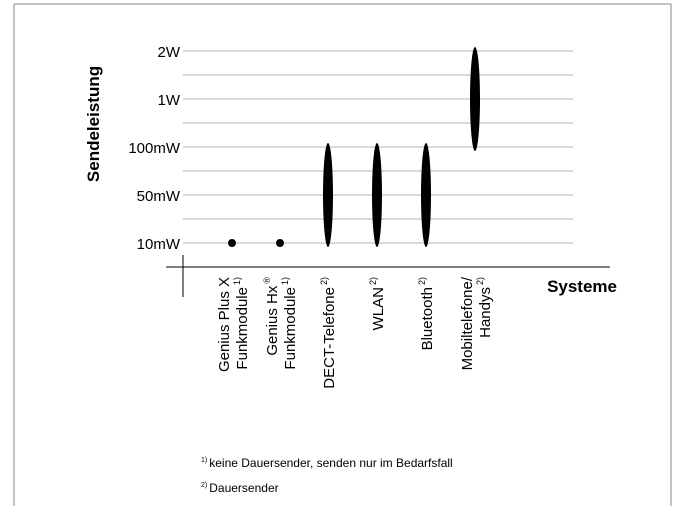  I want to click on x-category-label: Genius Plus X, so click(224, 324).